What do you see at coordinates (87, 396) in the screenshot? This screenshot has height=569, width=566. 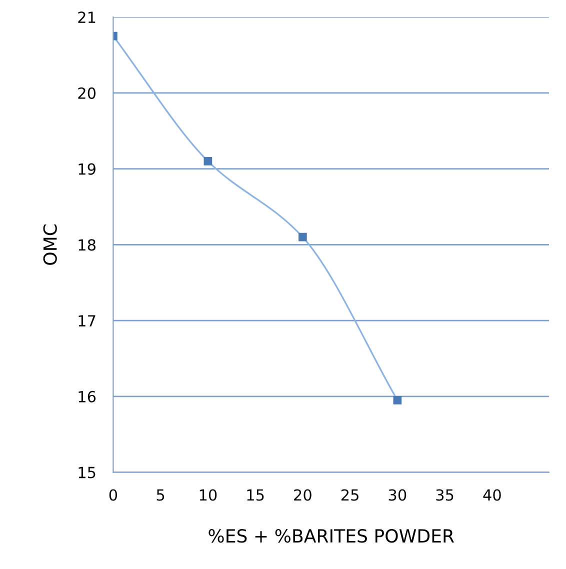 I see `y-tick-label: 16` at bounding box center [87, 396].